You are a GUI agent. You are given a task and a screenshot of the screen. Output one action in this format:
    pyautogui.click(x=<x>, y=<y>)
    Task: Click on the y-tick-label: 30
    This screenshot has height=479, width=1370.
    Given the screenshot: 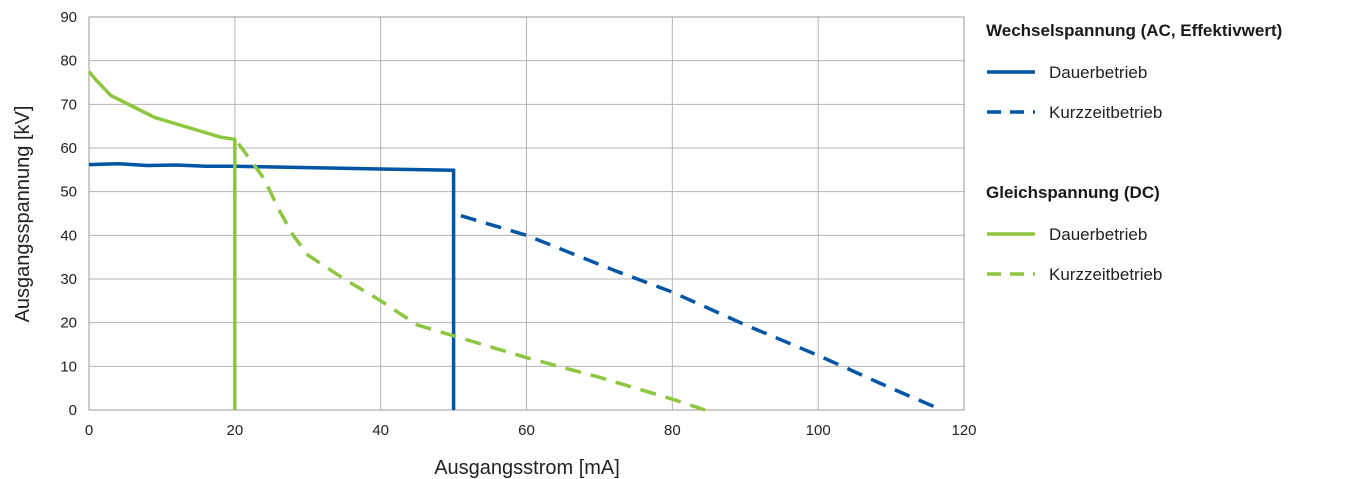 What is the action you would take?
    pyautogui.click(x=68, y=279)
    